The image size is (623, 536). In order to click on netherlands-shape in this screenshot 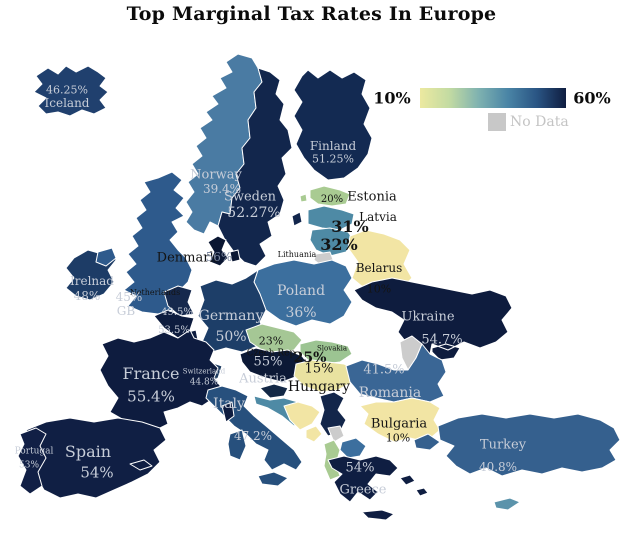, I will do `click(179, 301)`.